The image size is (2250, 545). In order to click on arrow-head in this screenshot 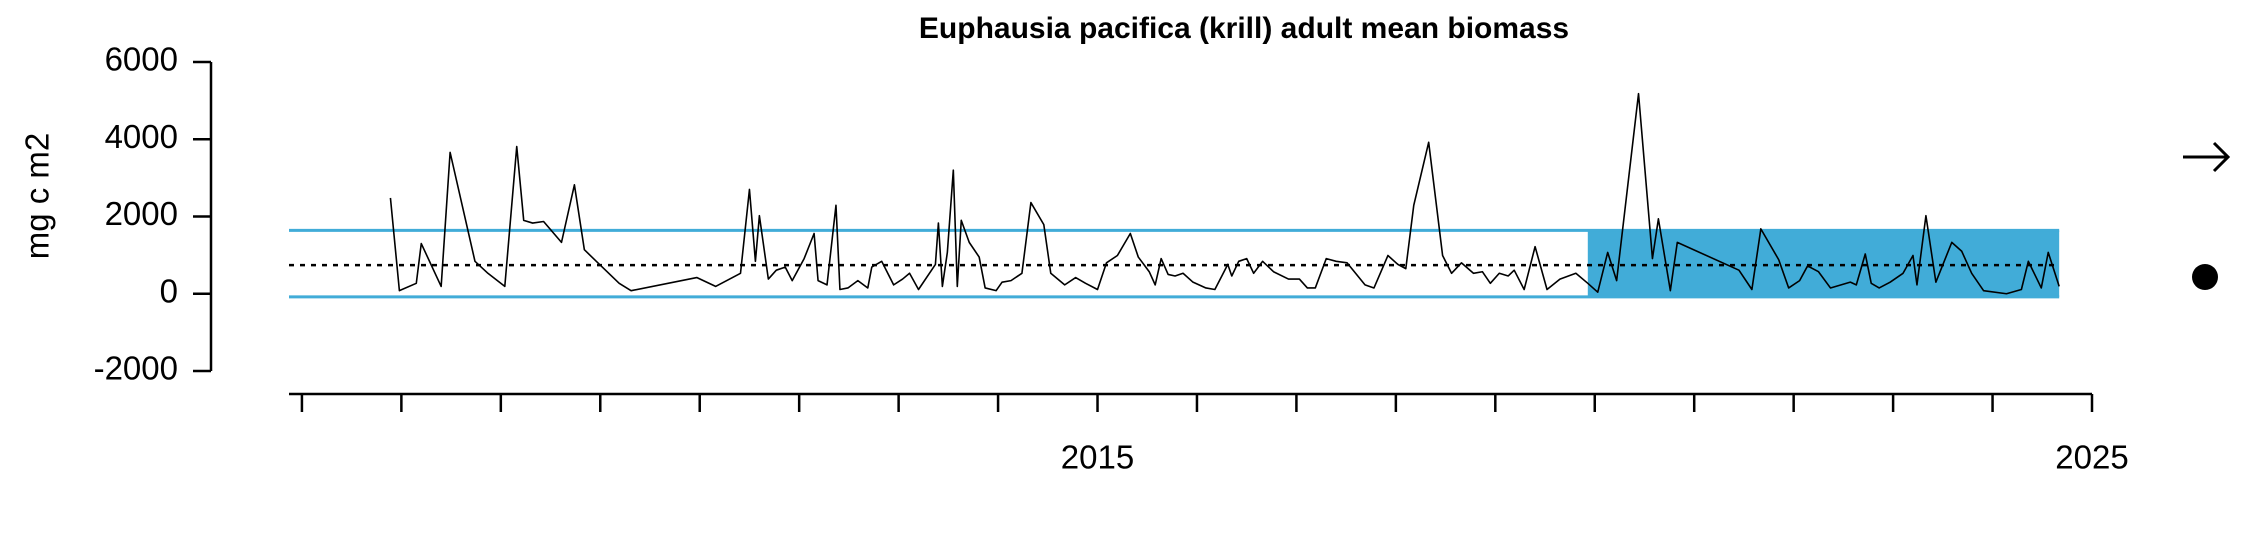, I will do `click(2221, 157)`.